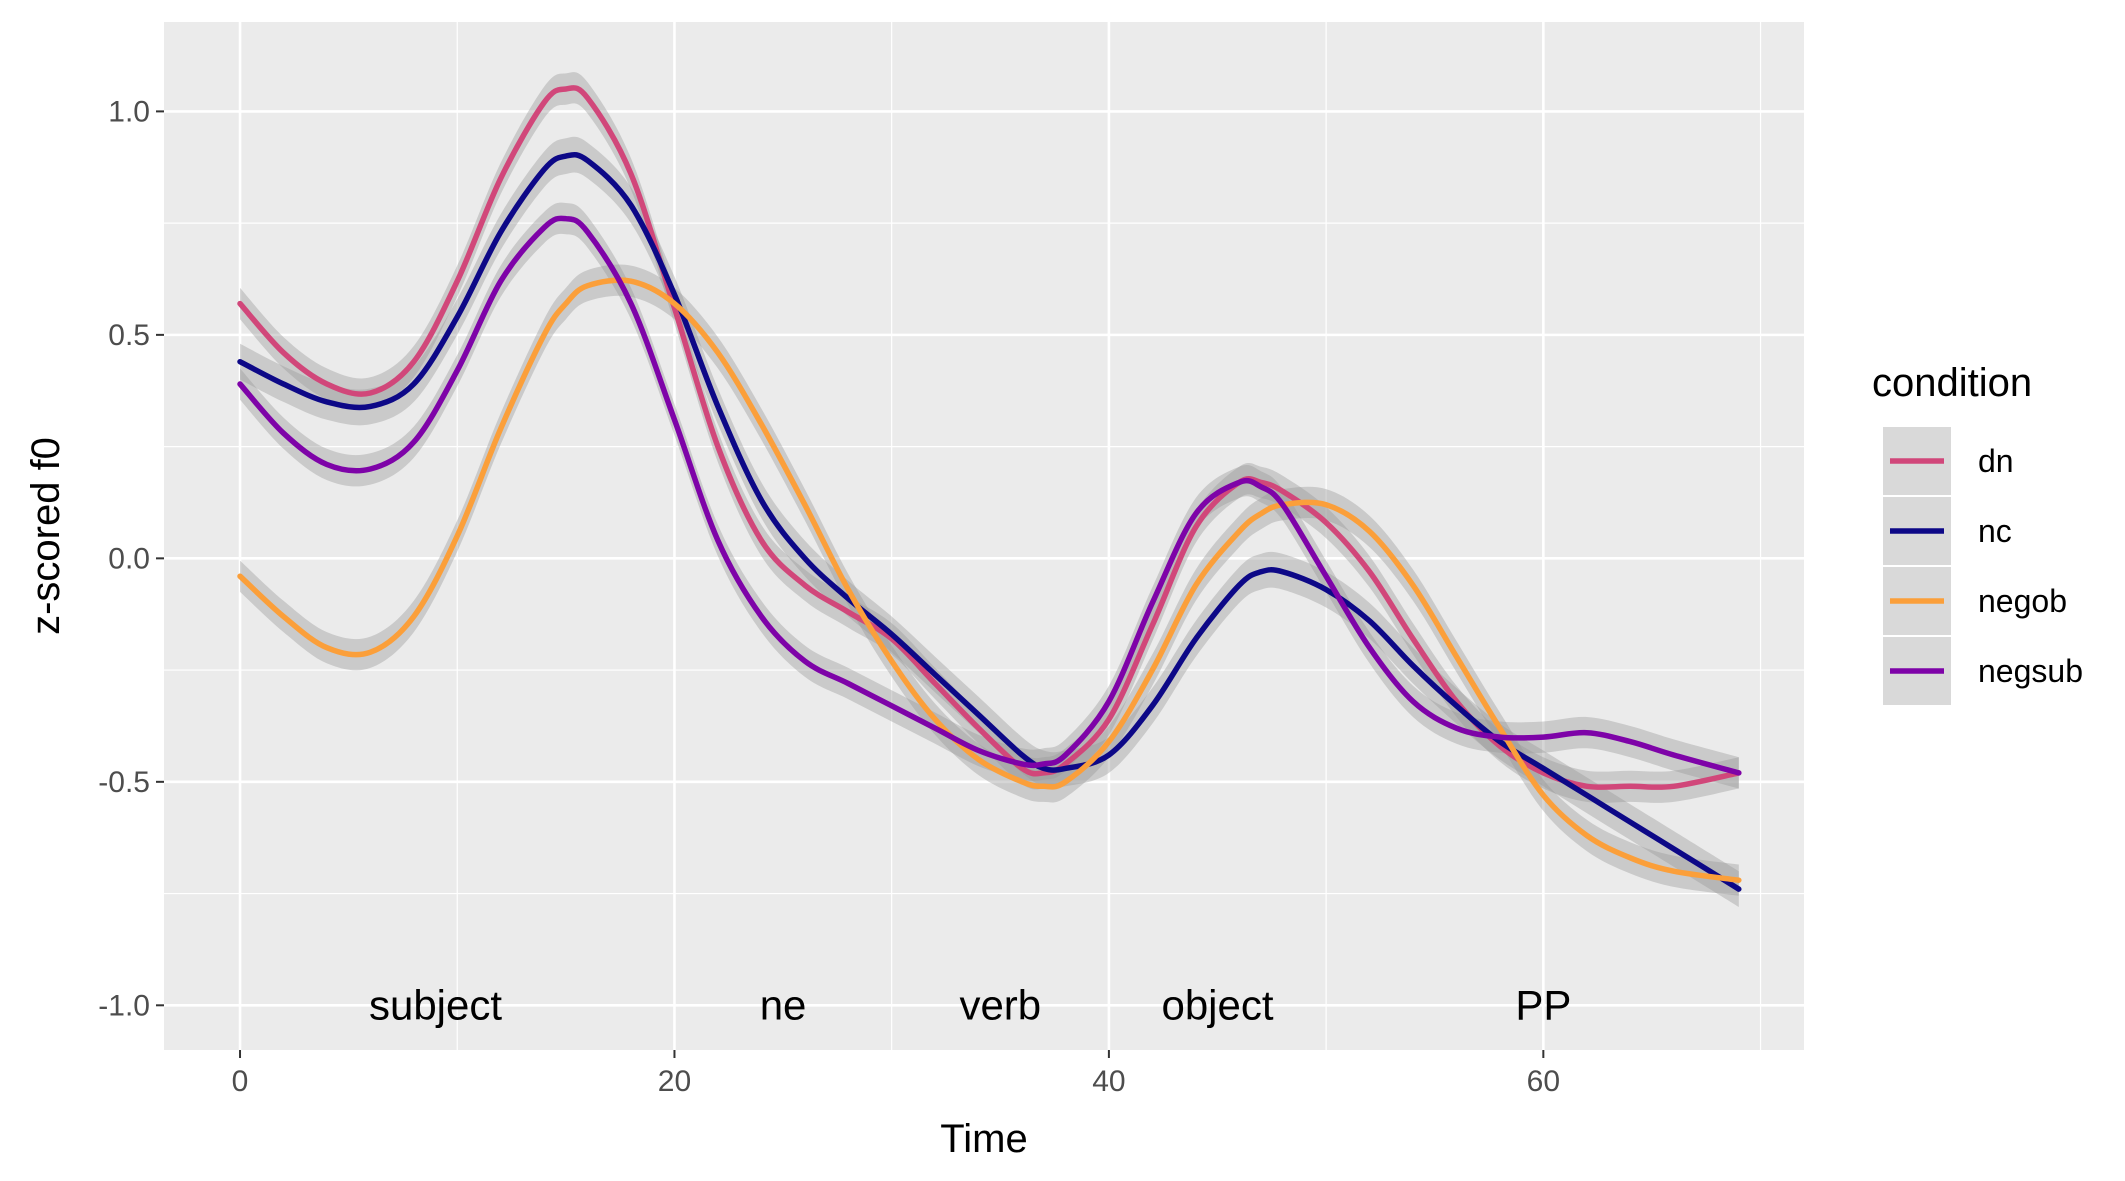 This screenshot has width=2125, height=1181. I want to click on legend-label-negsub: negsub, so click(2030, 671).